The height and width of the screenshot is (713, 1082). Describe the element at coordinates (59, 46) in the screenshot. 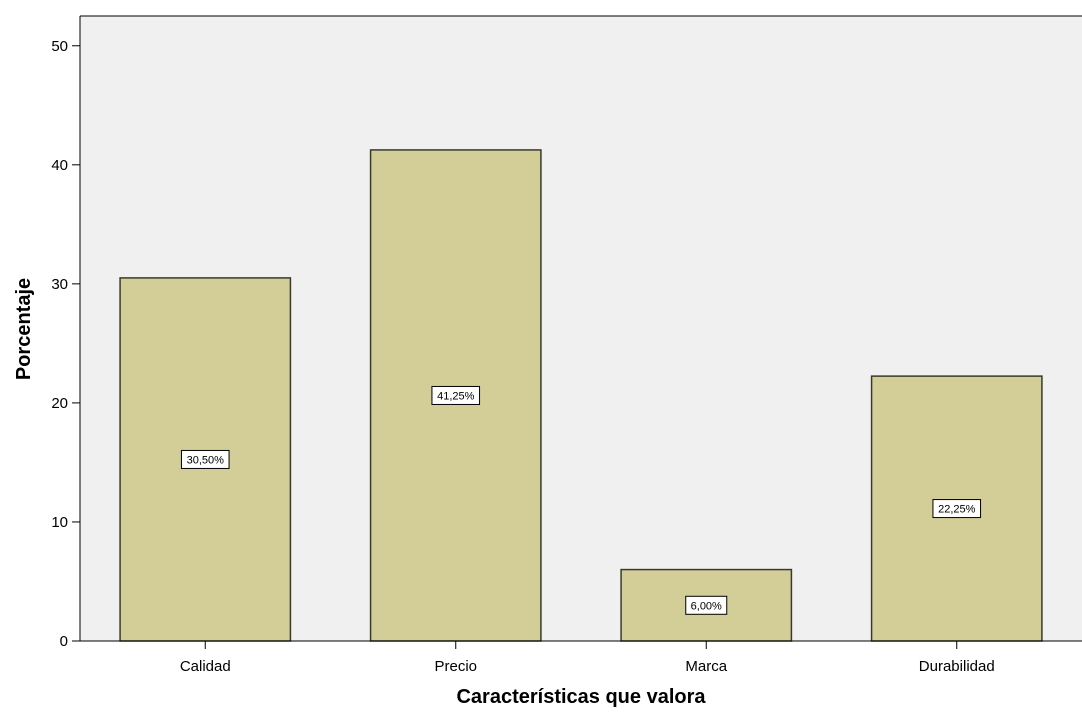

I see `y-tick-label: 50` at that location.